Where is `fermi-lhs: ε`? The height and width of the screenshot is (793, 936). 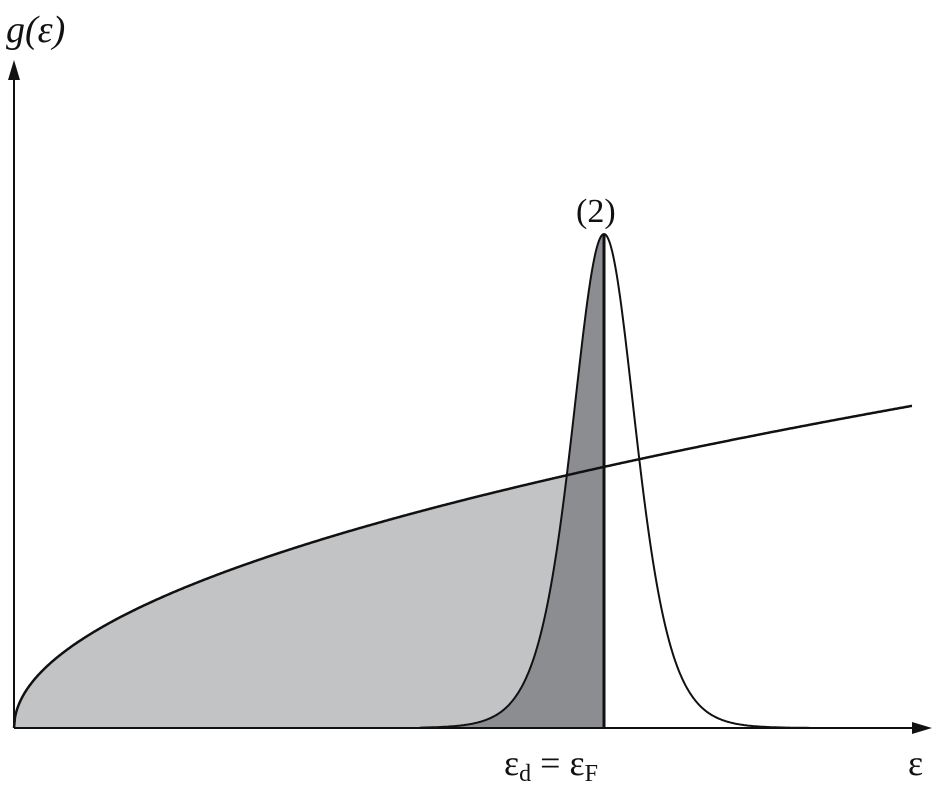
fermi-lhs: ε is located at coordinates (511, 763).